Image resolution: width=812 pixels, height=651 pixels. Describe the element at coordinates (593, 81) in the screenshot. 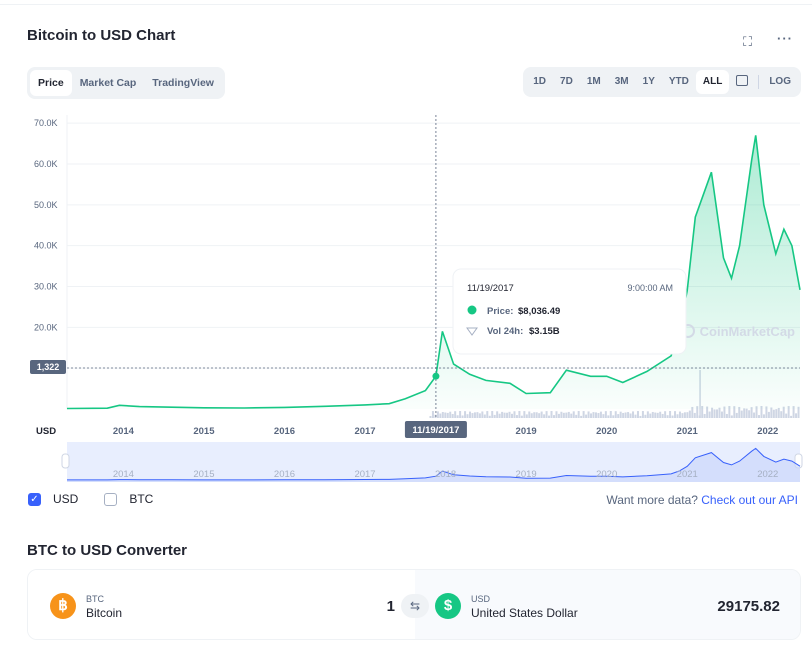

I see `range-1m: 1M` at that location.